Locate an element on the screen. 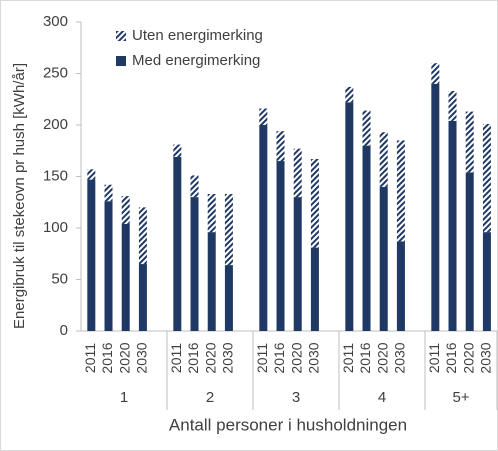 The height and width of the screenshot is (451, 498). y-tick-label: 0 is located at coordinates (64, 330).